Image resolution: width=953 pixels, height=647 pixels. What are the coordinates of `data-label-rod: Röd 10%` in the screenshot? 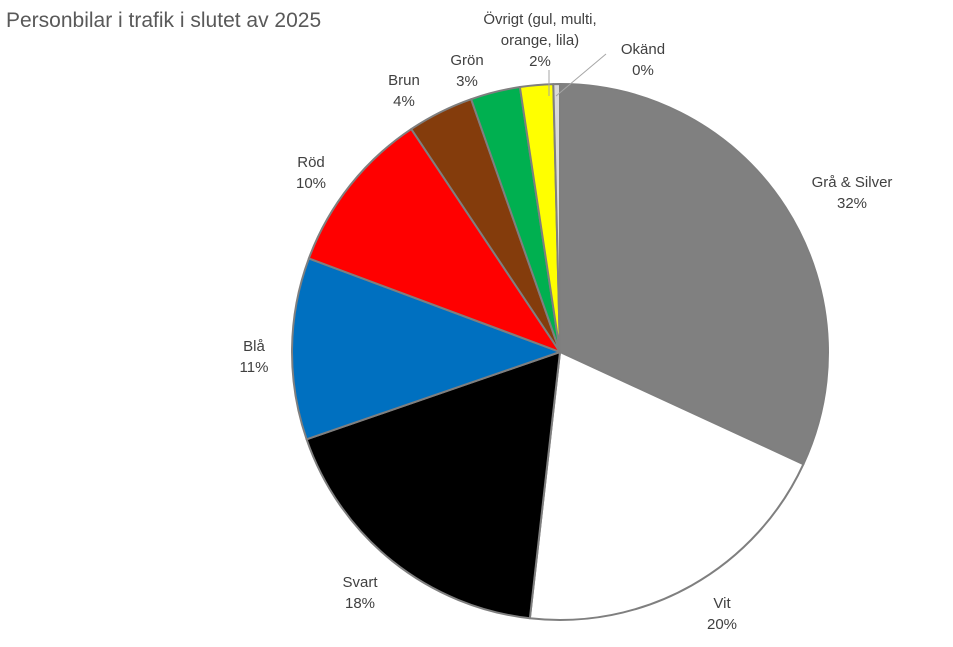 It's located at (311, 173).